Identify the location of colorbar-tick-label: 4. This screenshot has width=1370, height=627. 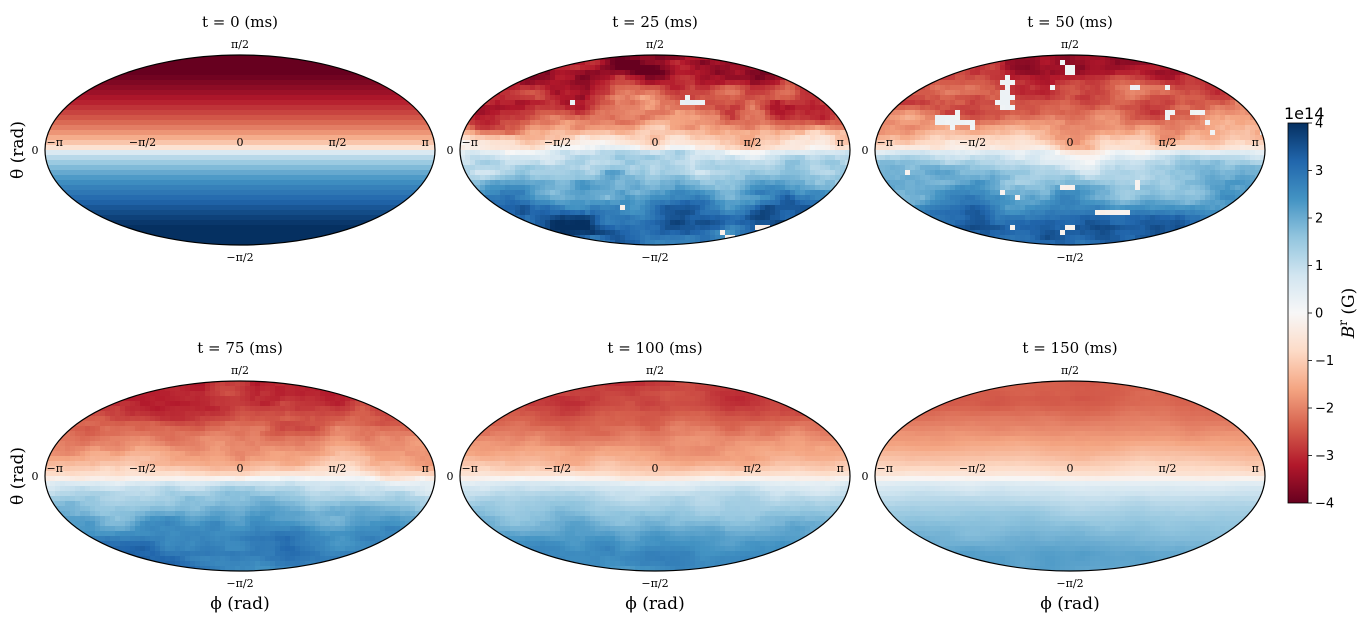
(1319, 124).